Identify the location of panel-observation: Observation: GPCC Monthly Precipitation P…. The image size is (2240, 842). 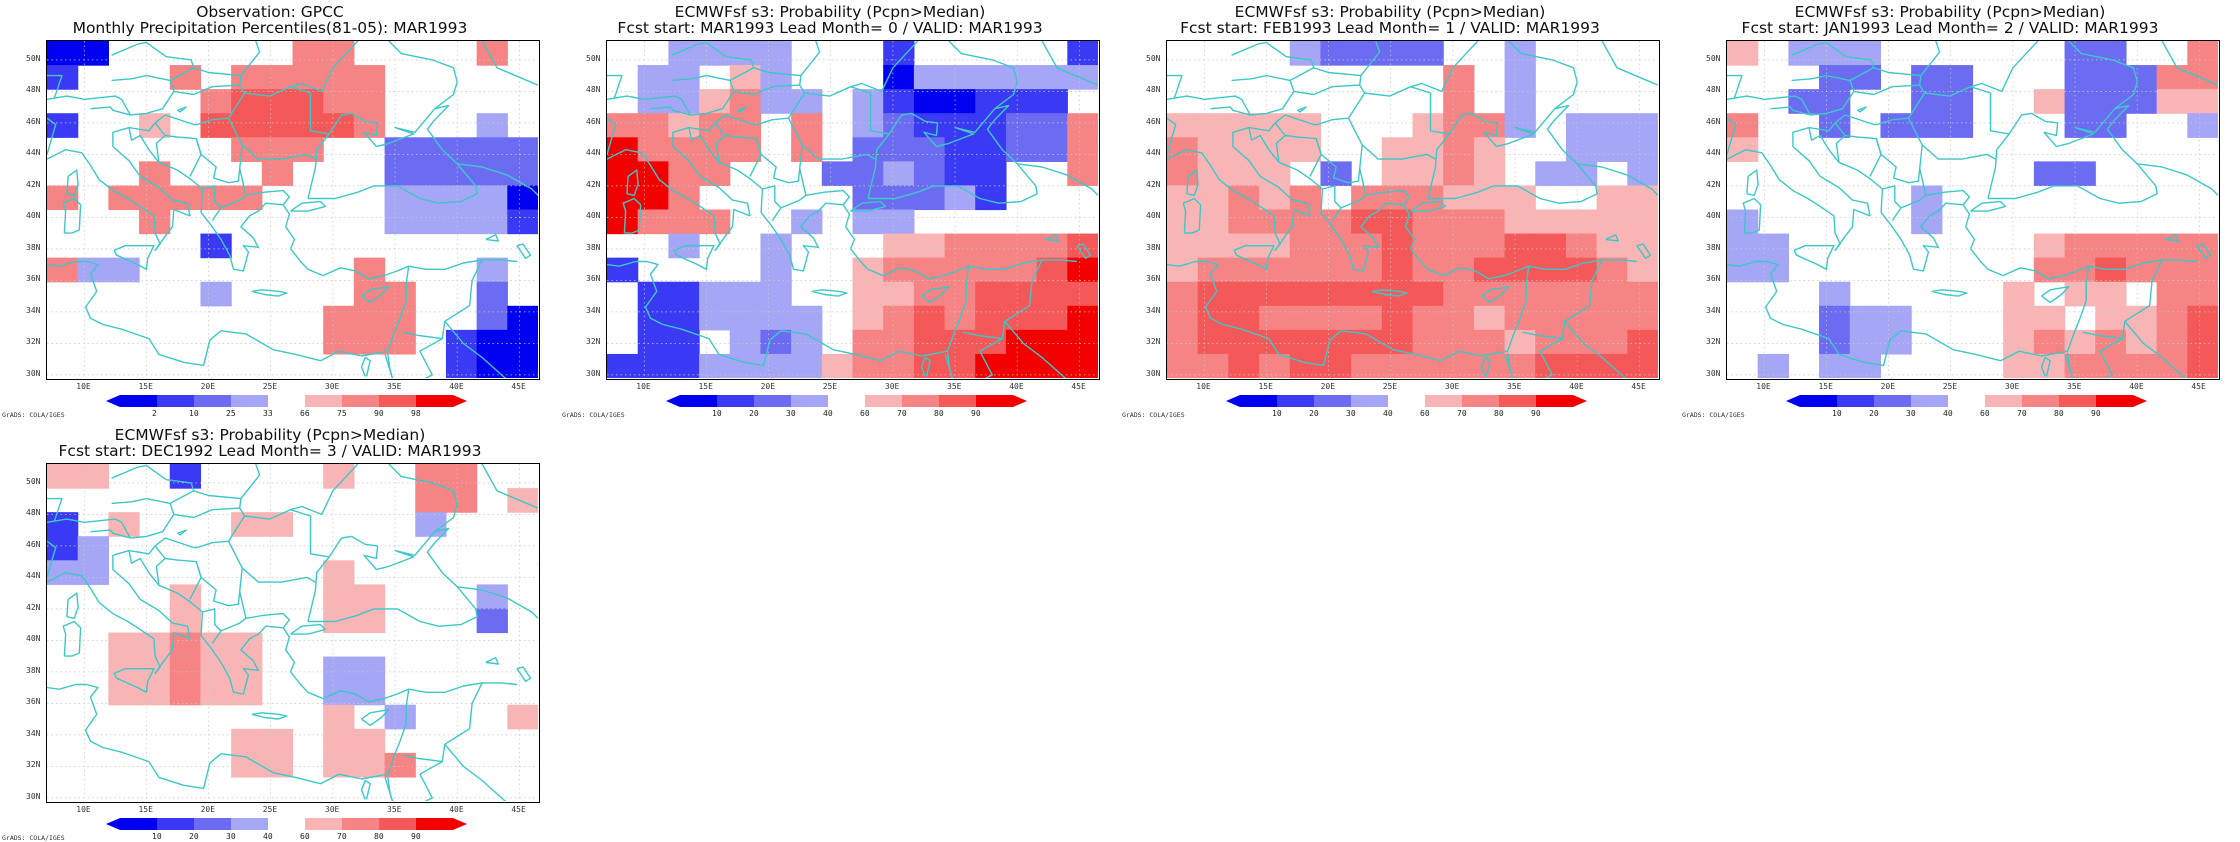
(270, 209).